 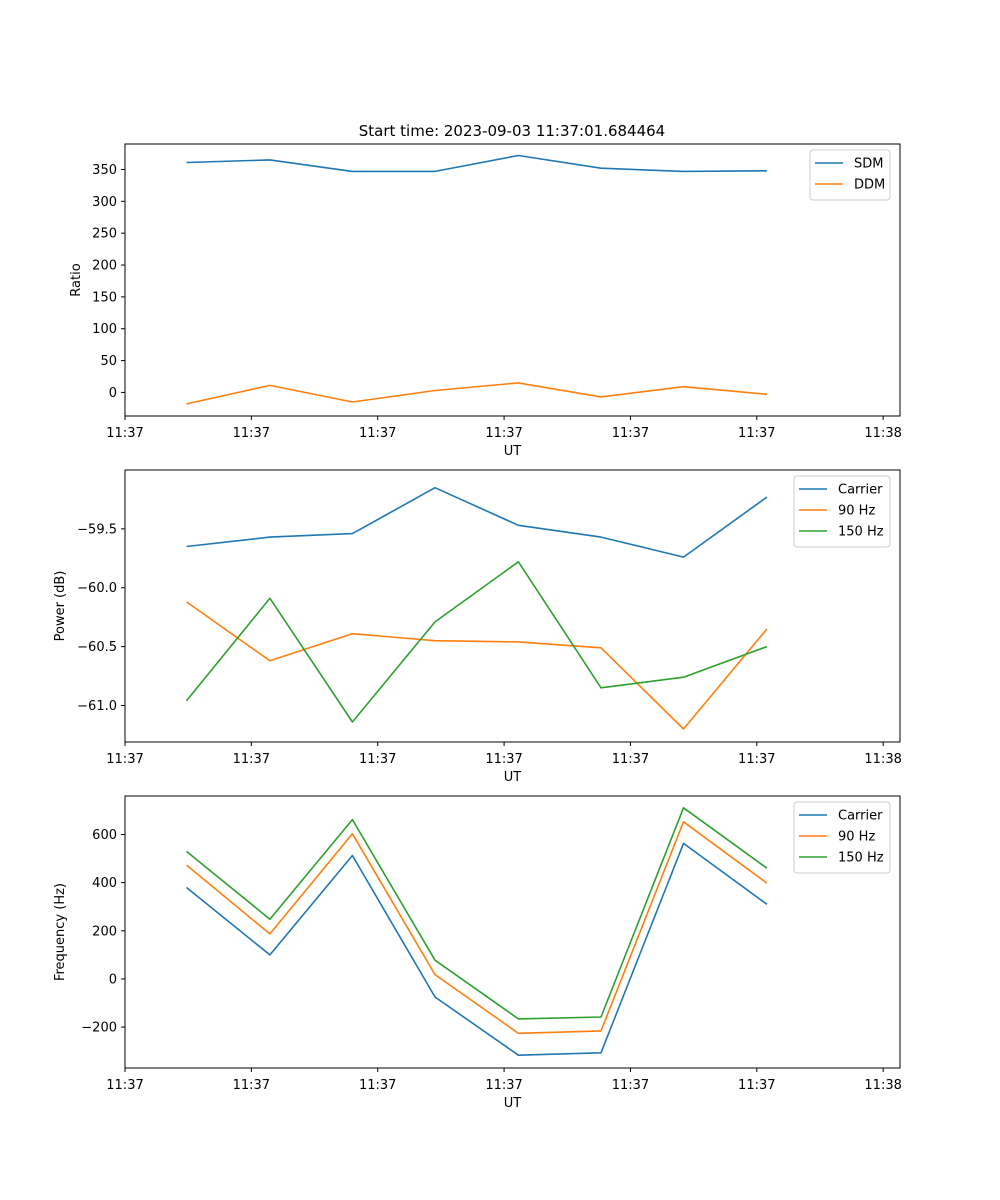 What do you see at coordinates (512, 131) in the screenshot?
I see `figure-title: Start time: 2023-09-03 11:37:01.684464` at bounding box center [512, 131].